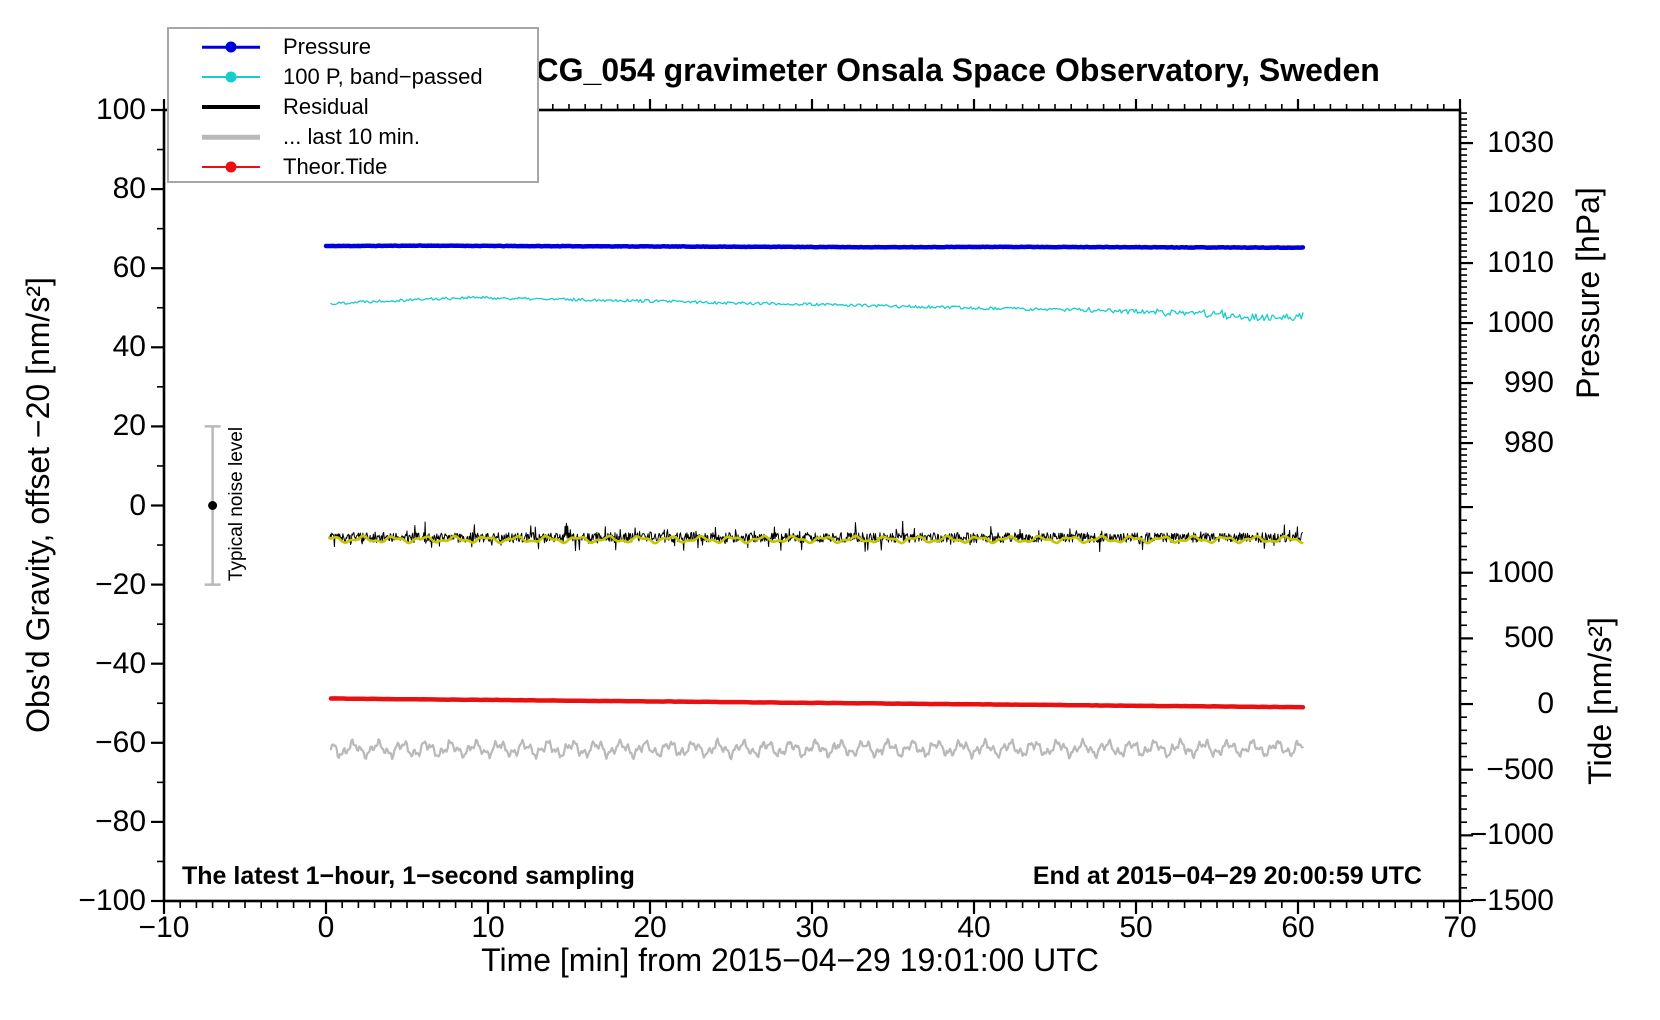 The height and width of the screenshot is (1020, 1660). I want to click on legend-entry: ... last 10 min., so click(353, 137).